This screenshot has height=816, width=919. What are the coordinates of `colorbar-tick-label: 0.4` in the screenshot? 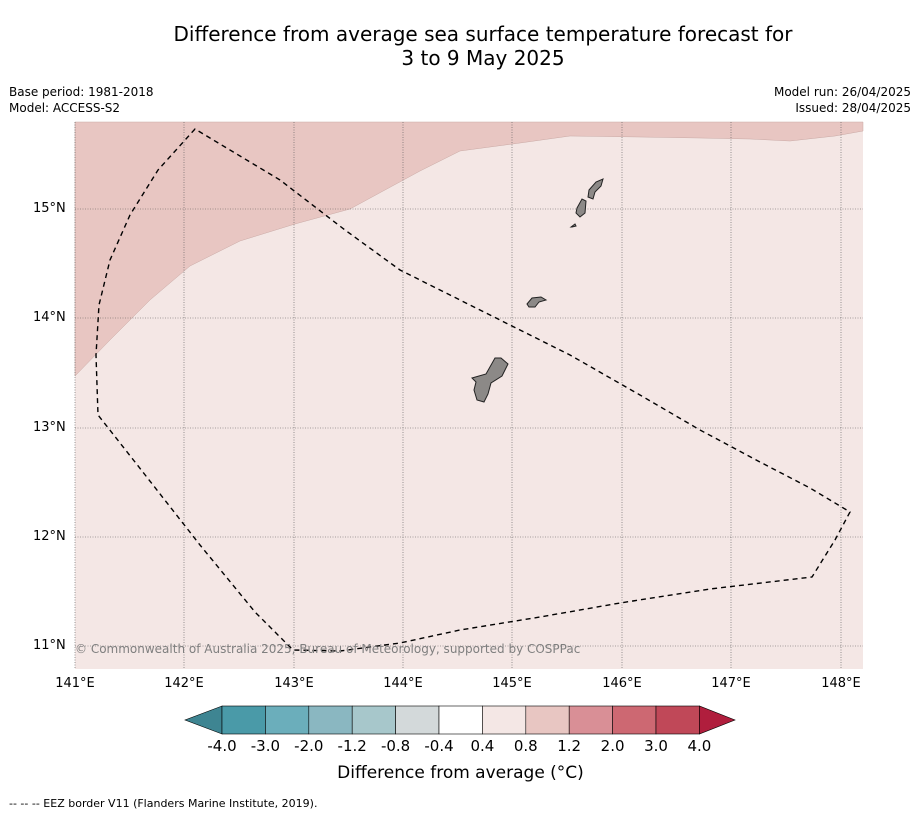 It's located at (482, 746).